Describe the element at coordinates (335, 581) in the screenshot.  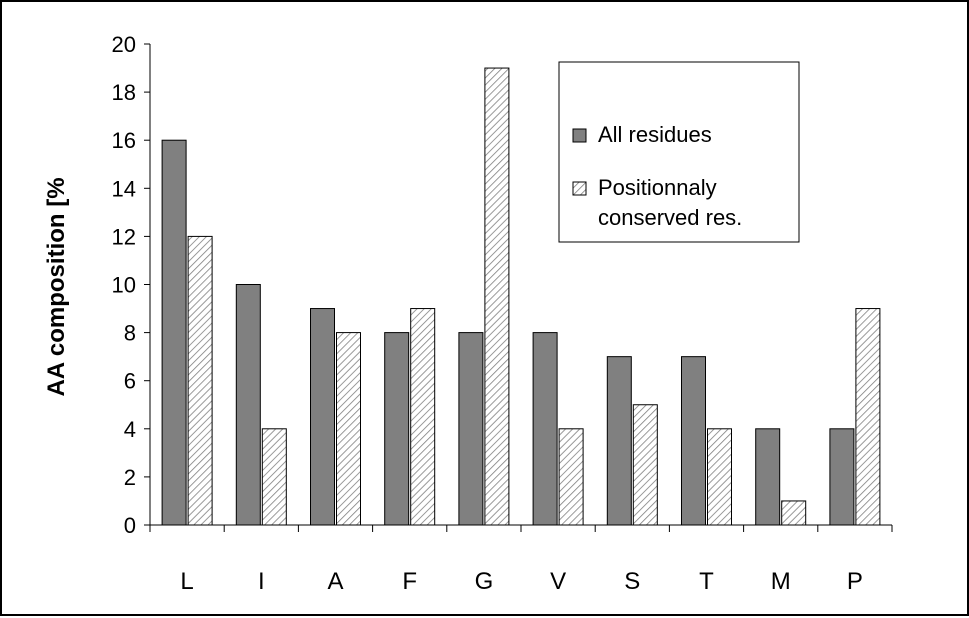
I see `x-tick-label: A` at that location.